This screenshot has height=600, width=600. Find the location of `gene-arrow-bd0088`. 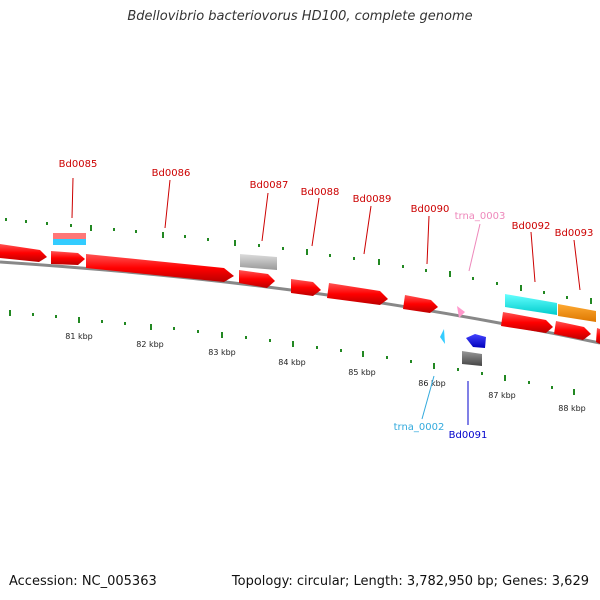

gene-arrow-bd0088 is located at coordinates (306, 287).